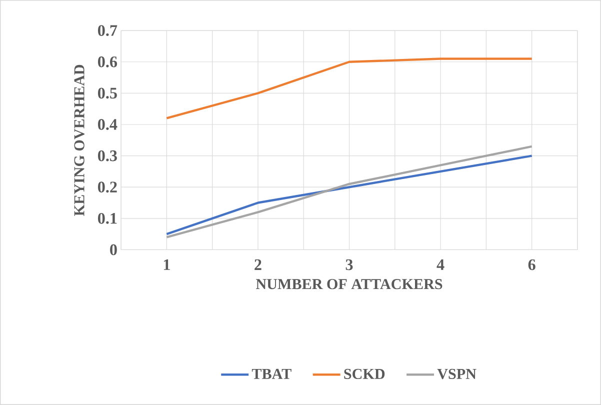  I want to click on legend-label: VSPN, so click(456, 374).